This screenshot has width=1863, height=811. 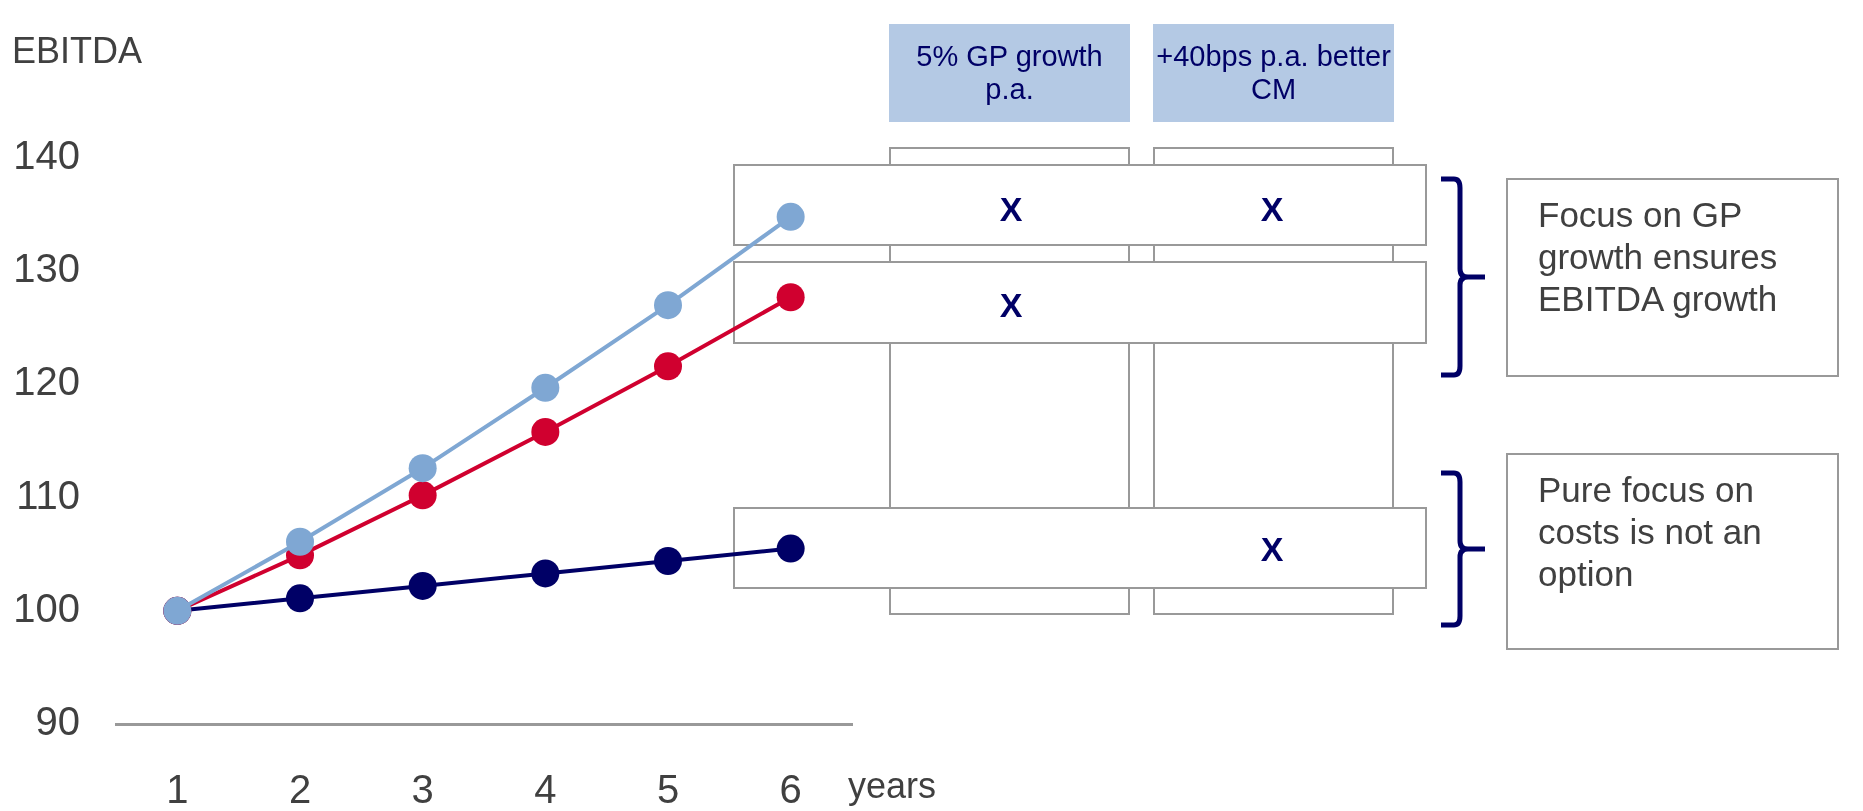 What do you see at coordinates (545, 789) in the screenshot?
I see `x-tick-label: 4` at bounding box center [545, 789].